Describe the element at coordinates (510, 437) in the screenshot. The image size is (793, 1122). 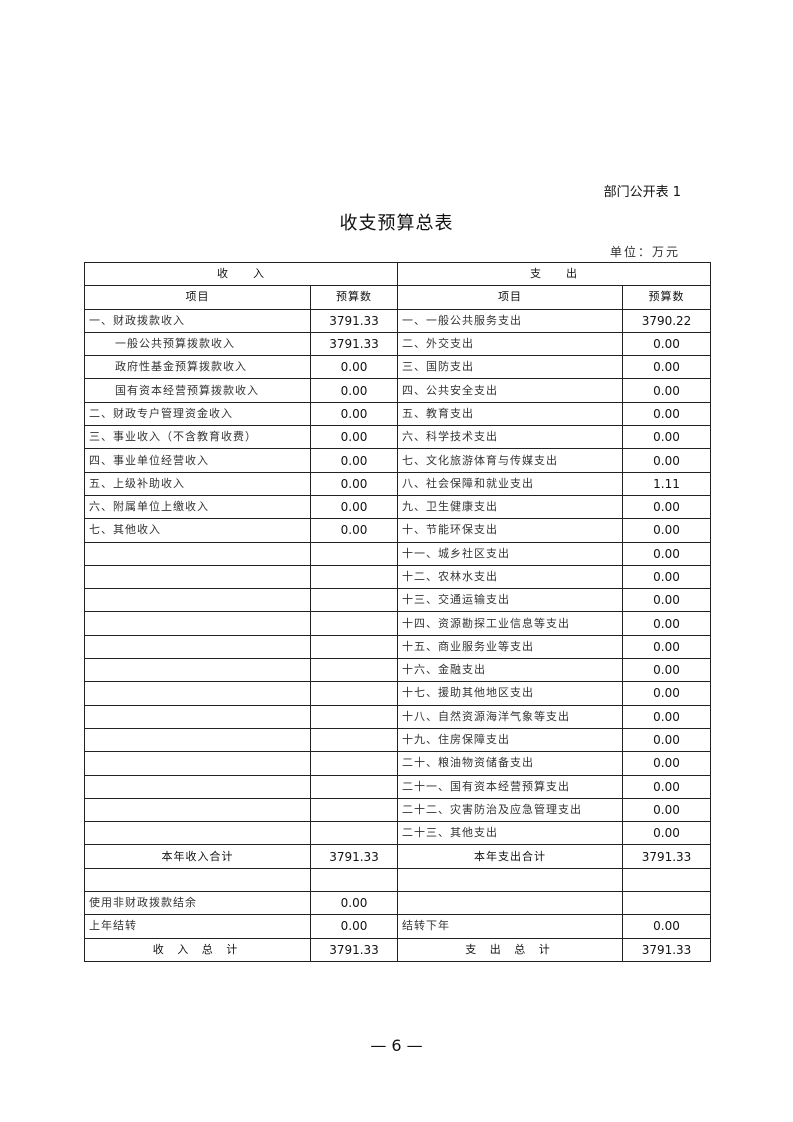
I see `expense-item-cell: 六、科学技术支出` at that location.